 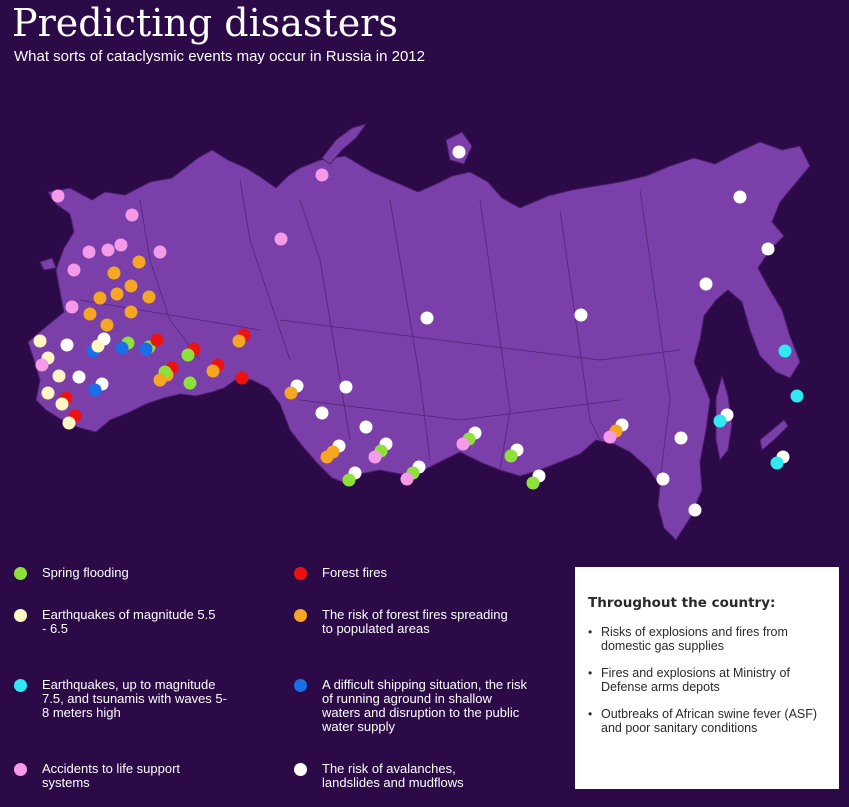 I want to click on legend-dot-earthquakes-tsunami, so click(x=20, y=685).